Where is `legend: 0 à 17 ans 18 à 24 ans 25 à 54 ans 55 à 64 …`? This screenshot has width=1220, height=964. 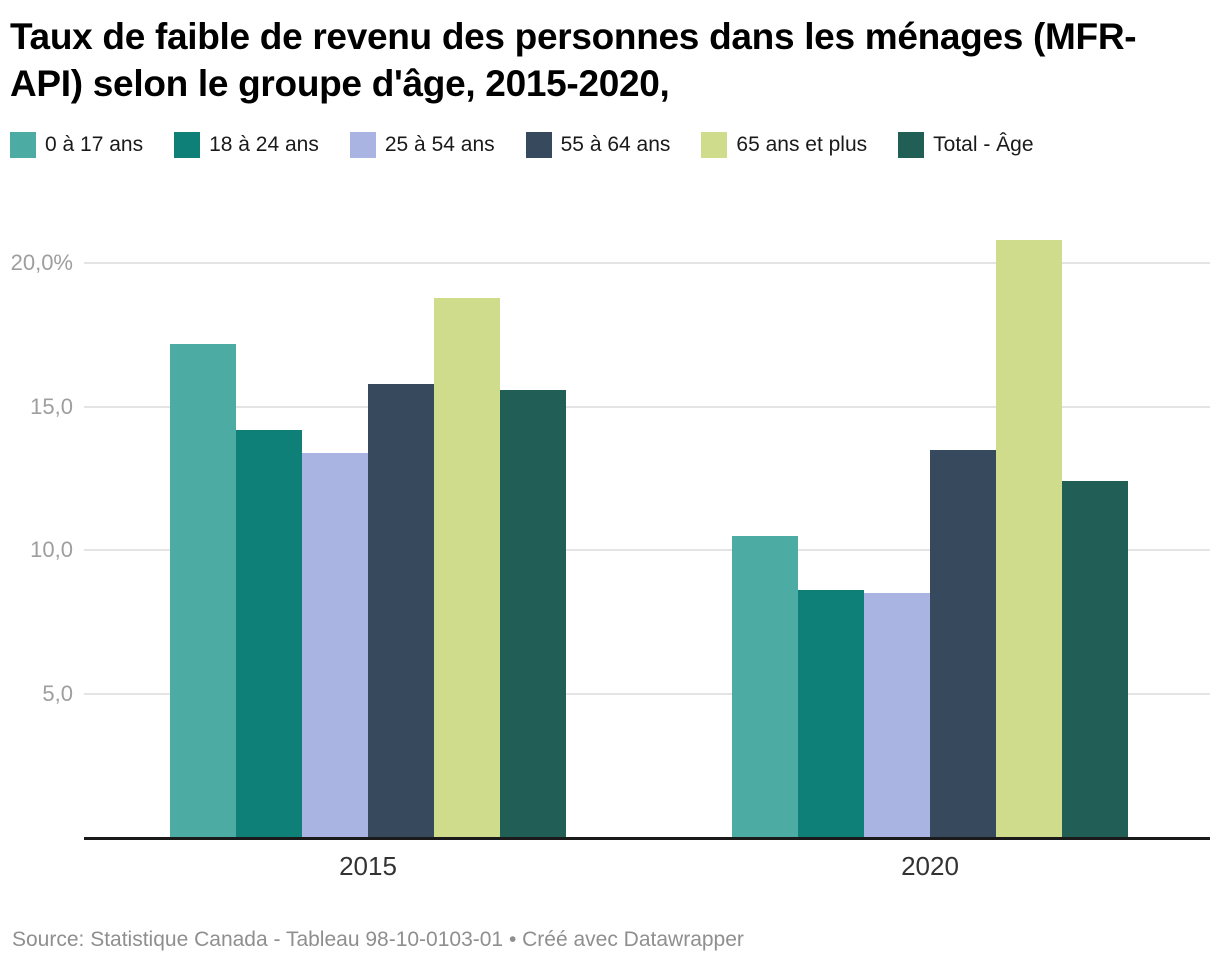
legend: 0 à 17 ans 18 à 24 ans 25 à 54 ans 55 à 64 … is located at coordinates (610, 144).